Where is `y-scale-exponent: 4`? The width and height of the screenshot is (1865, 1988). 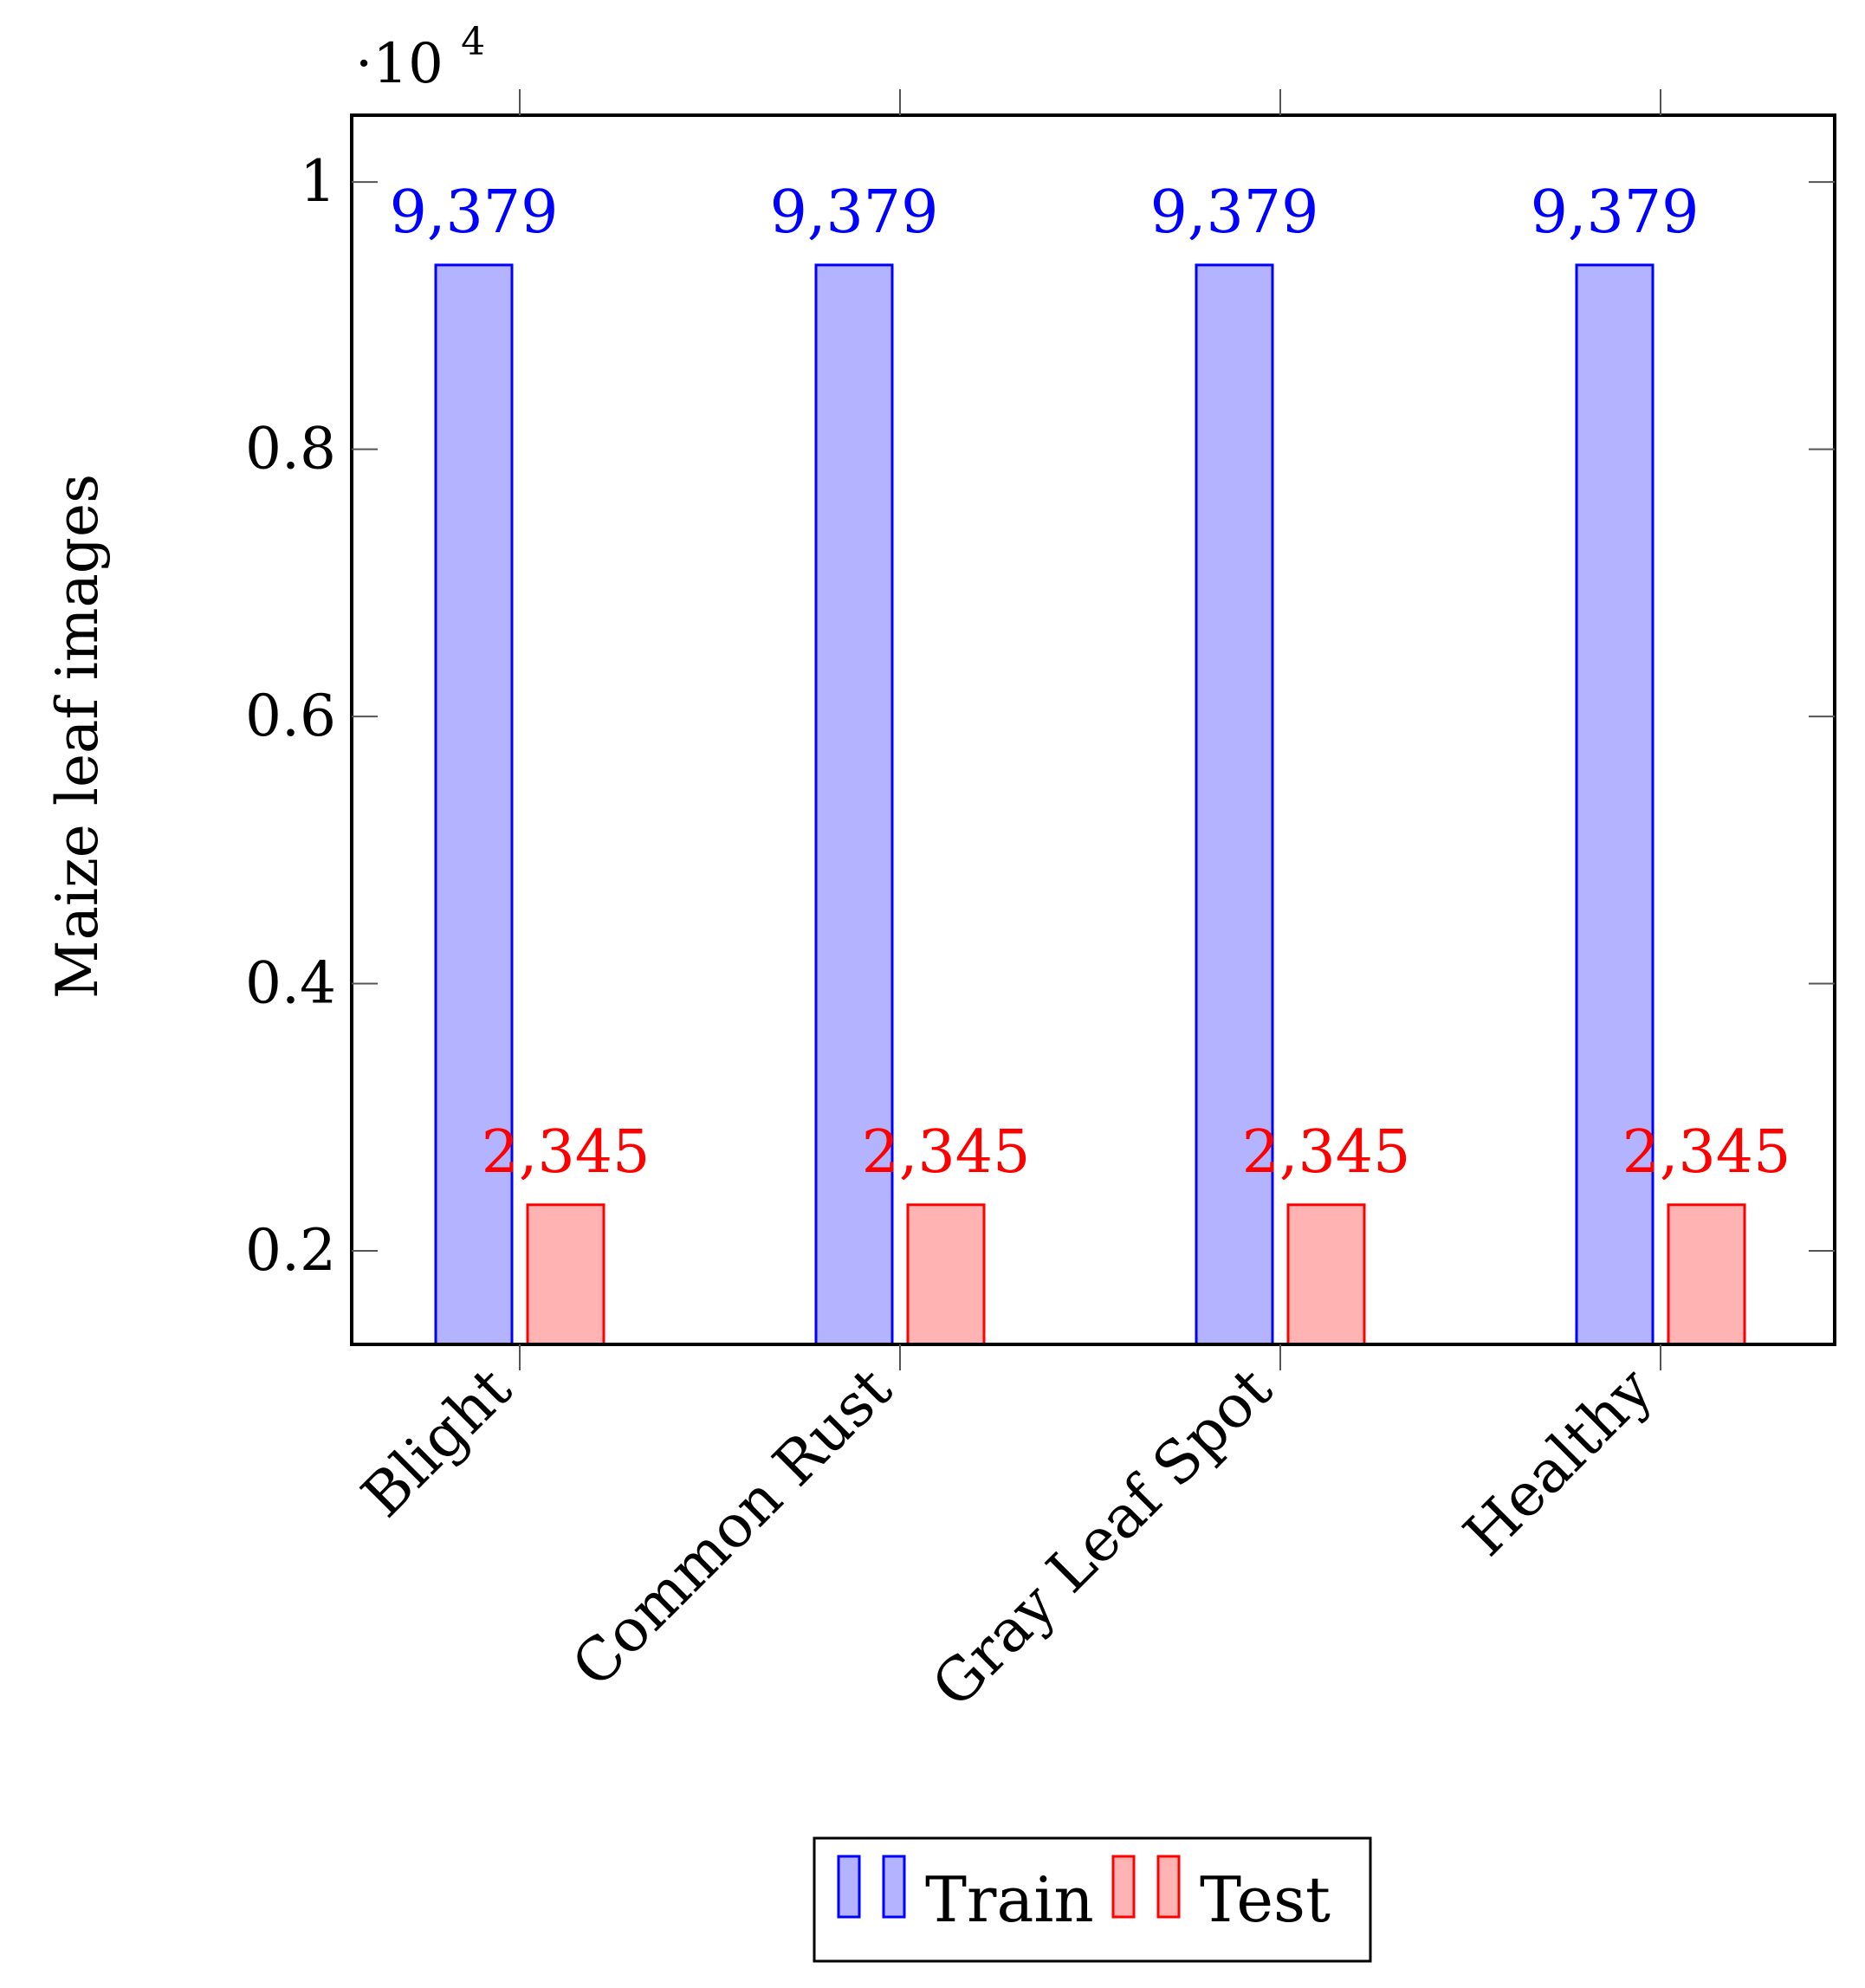
y-scale-exponent: 4 is located at coordinates (473, 42).